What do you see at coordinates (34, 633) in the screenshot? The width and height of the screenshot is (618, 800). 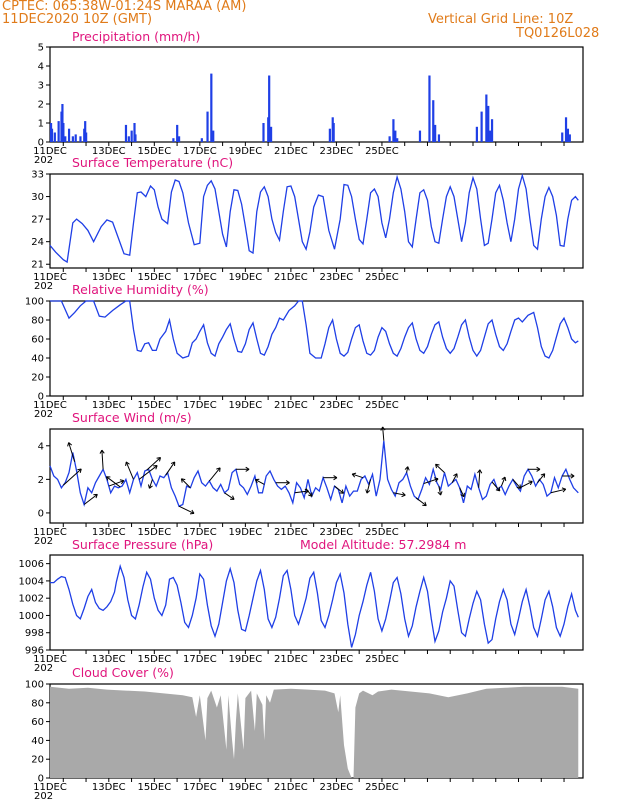 I see `y-tick-label: 998` at bounding box center [34, 633].